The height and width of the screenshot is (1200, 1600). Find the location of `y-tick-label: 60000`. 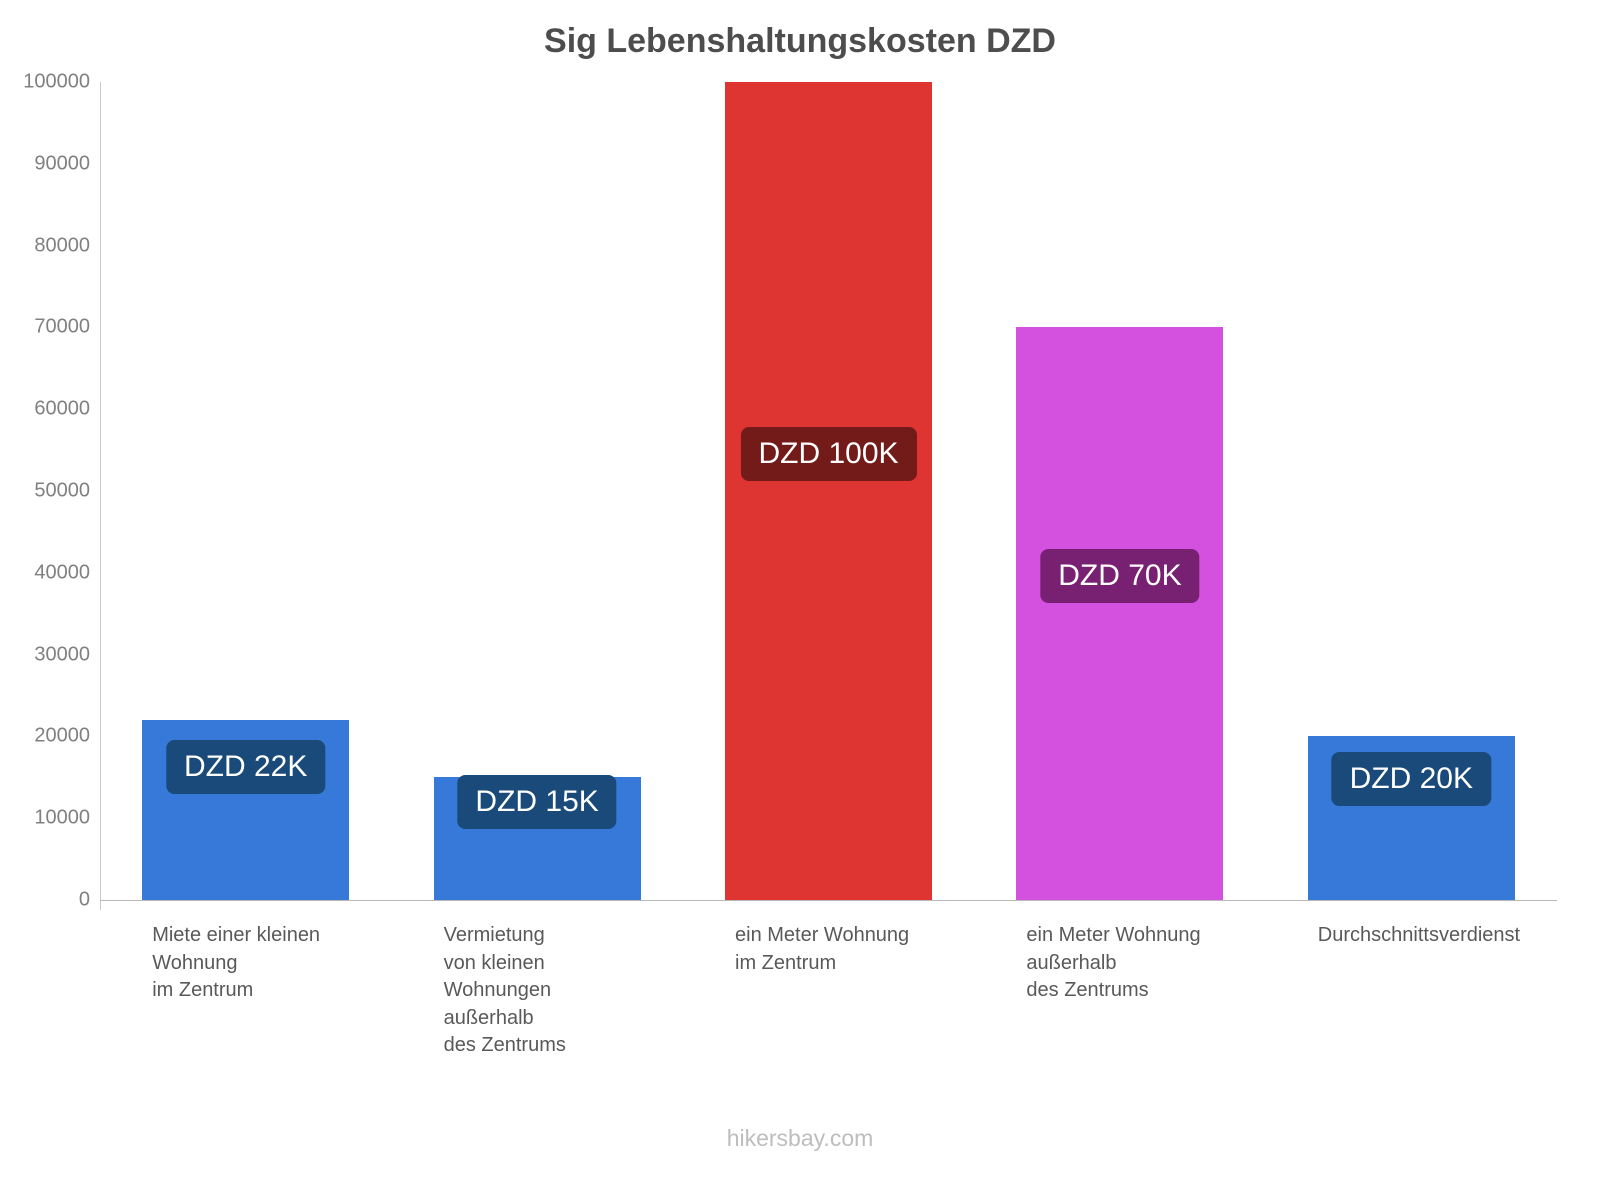

y-tick-label: 60000 is located at coordinates (62, 408).